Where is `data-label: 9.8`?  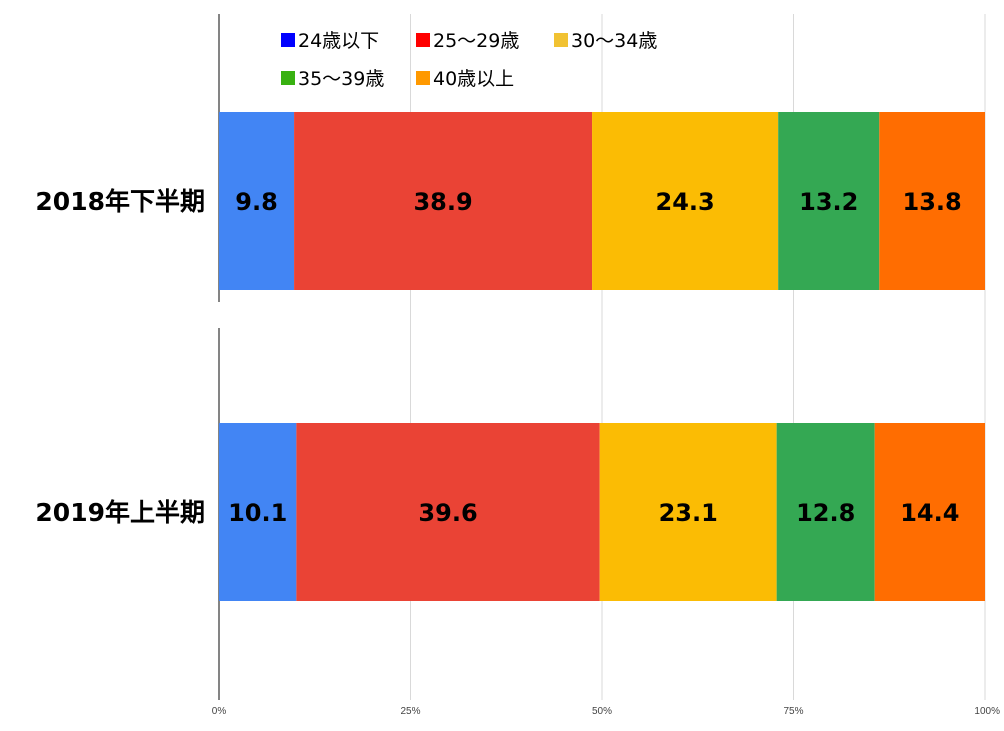 data-label: 9.8 is located at coordinates (256, 202).